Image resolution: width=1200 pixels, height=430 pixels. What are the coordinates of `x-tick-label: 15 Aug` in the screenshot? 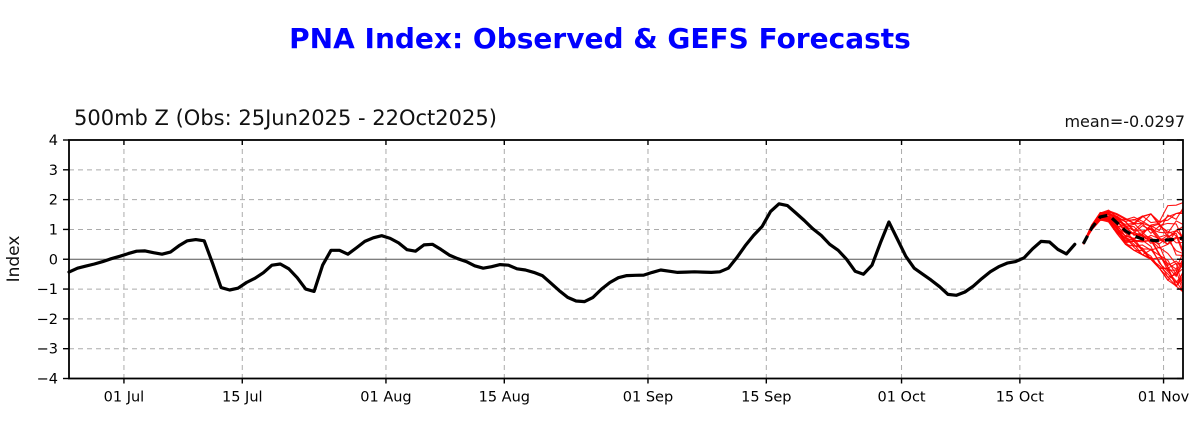 It's located at (504, 398).